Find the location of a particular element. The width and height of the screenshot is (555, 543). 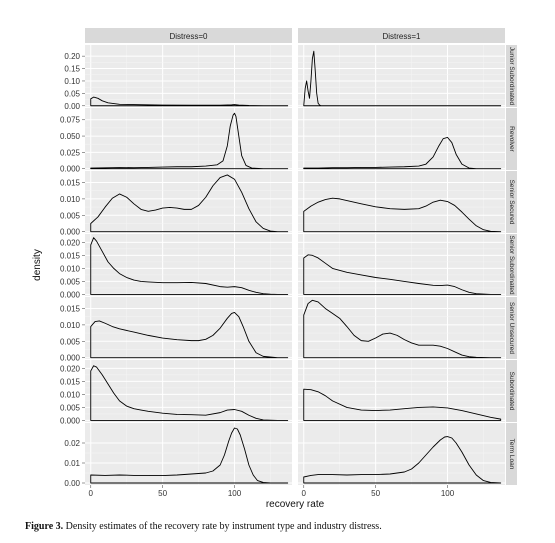

row-strip-label: Term Loan is located at coordinates (511, 454).